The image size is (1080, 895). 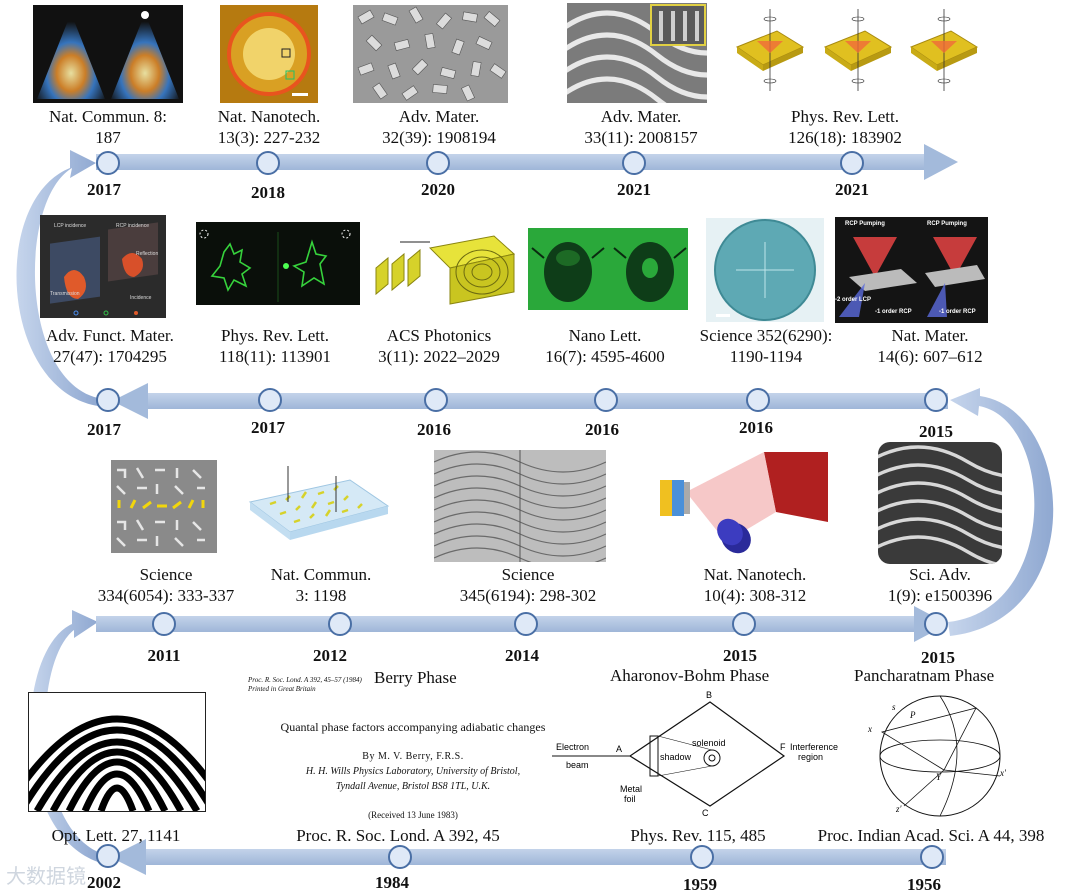 What do you see at coordinates (810, 757) in the screenshot?
I see `svg-text: region` at bounding box center [810, 757].